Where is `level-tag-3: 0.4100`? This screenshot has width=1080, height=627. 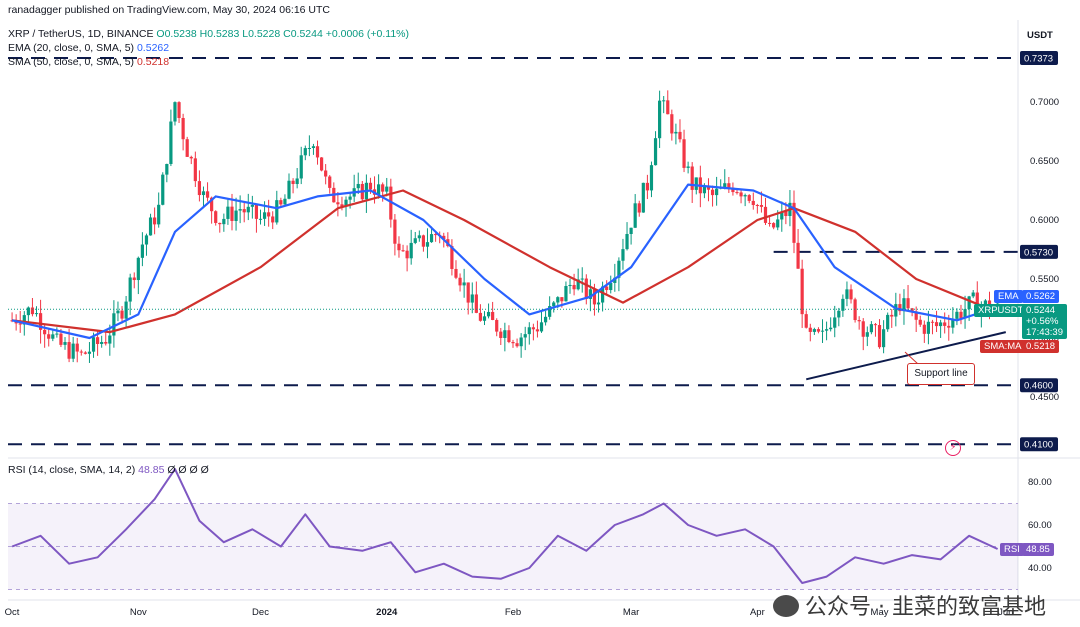
level-tag-3: 0.4100 is located at coordinates (1038, 445).